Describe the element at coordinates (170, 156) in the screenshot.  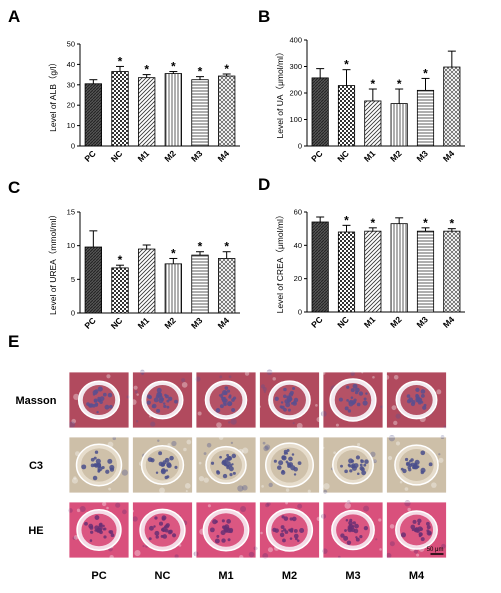
I see `x-tick-label: M2` at that location.